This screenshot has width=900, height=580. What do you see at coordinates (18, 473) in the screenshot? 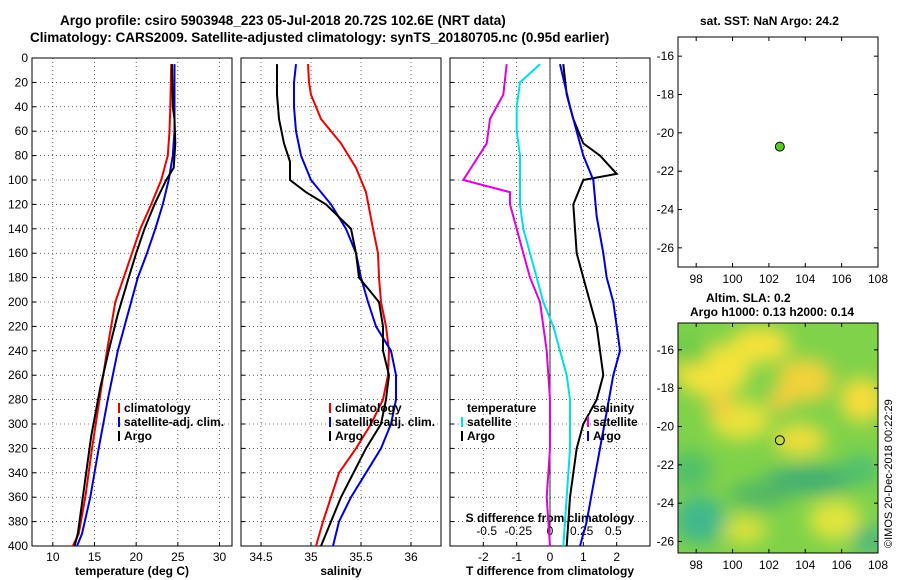
I see `depth-tick-label: 340` at bounding box center [18, 473].